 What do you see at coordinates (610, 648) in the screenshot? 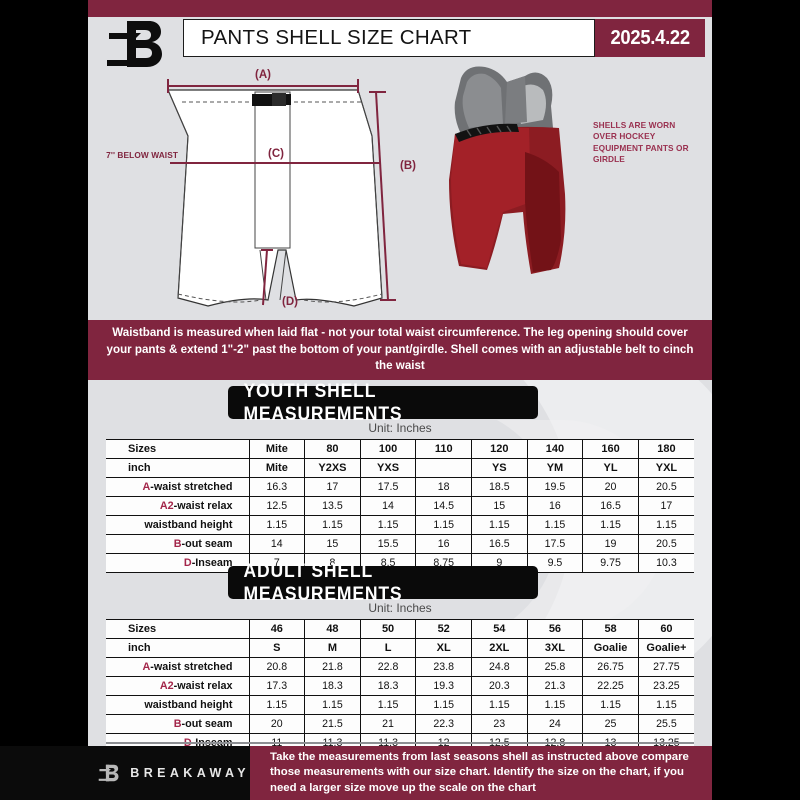
I see `adult-cell: Goalie` at bounding box center [610, 648].